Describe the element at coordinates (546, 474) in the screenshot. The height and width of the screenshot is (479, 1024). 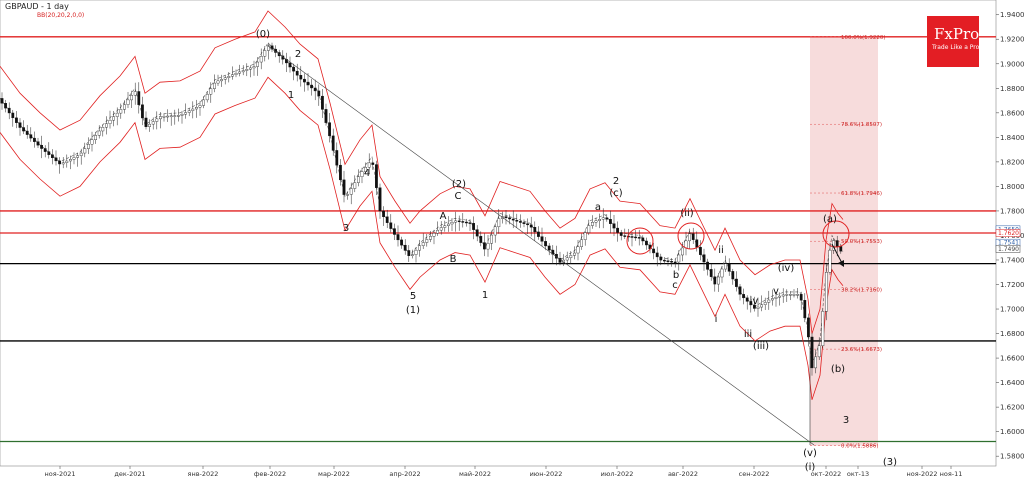
I see `x-tick-label: июн-2022` at that location.